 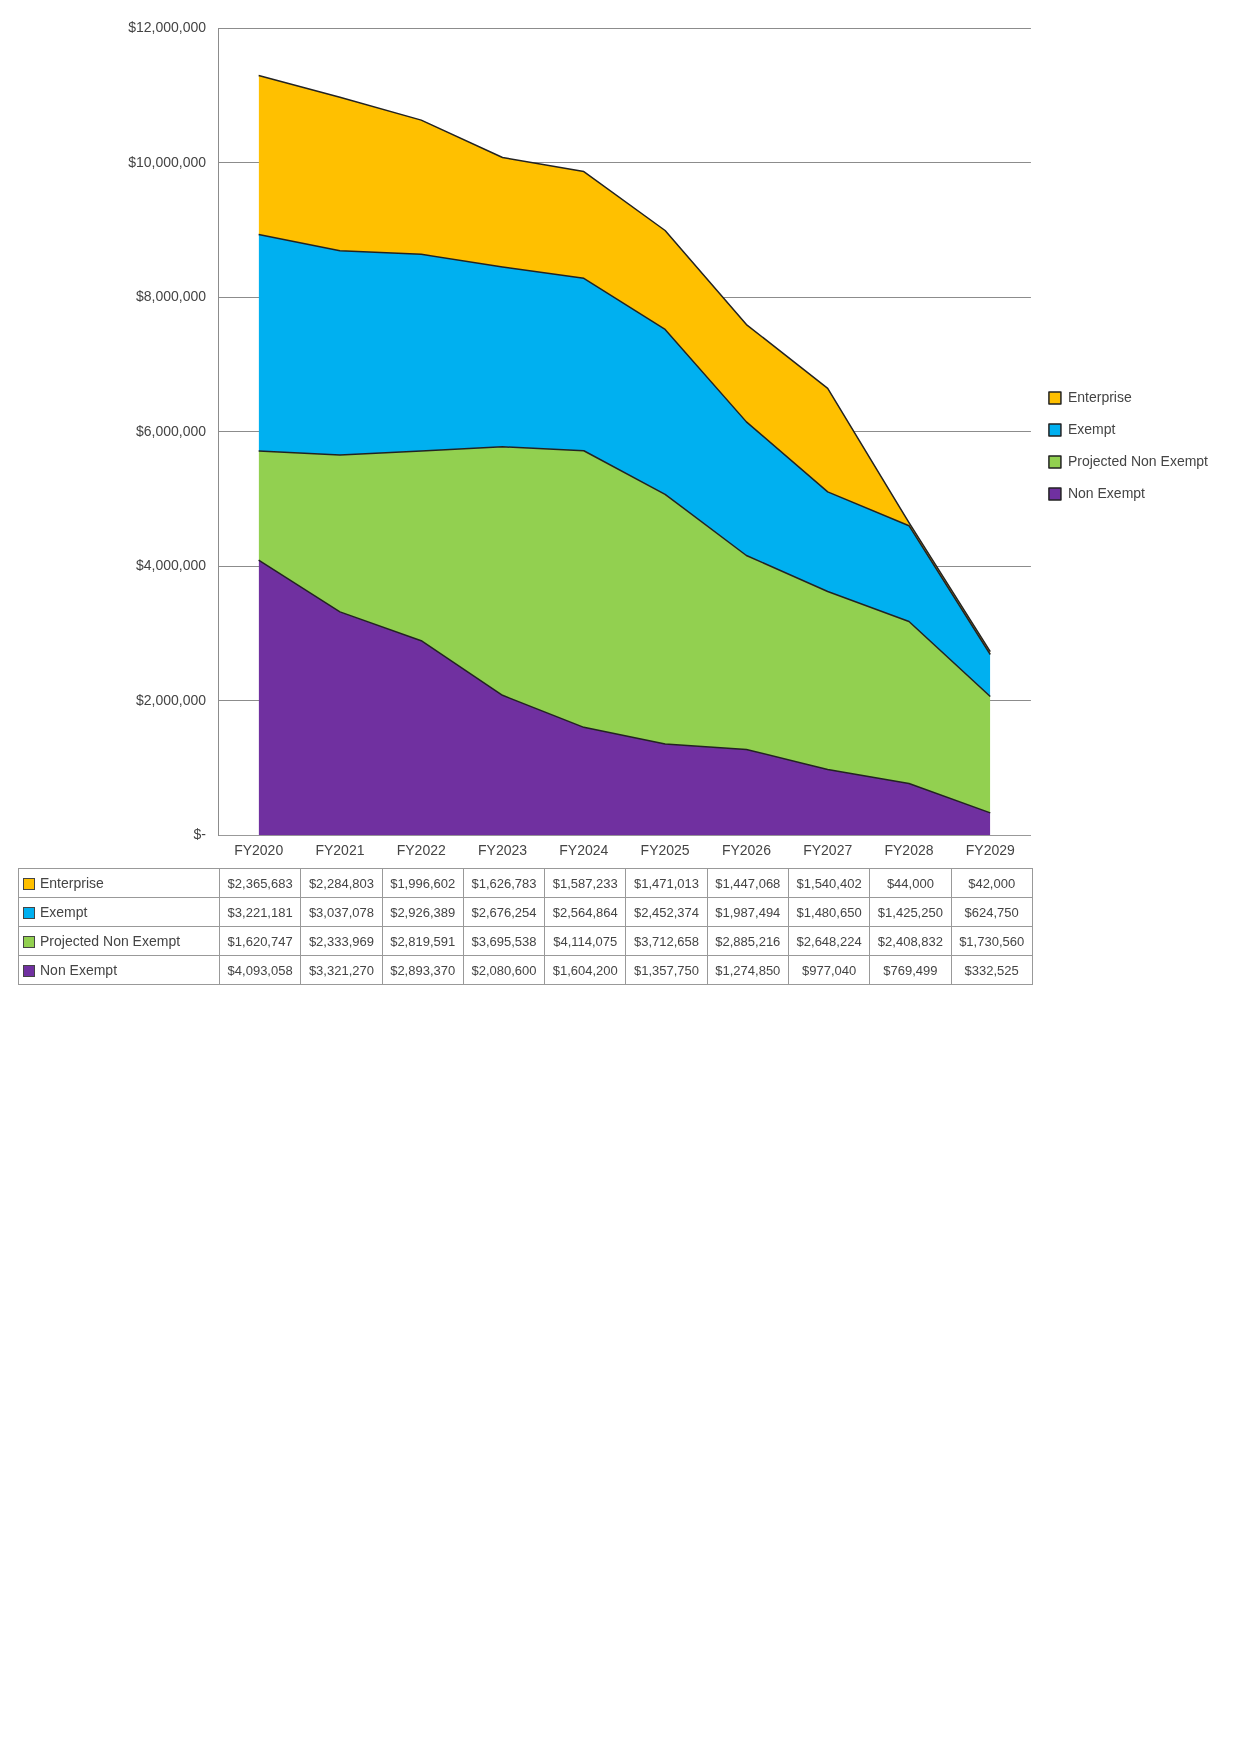 What do you see at coordinates (748, 912) in the screenshot?
I see `data-label: $1,987,494` at bounding box center [748, 912].